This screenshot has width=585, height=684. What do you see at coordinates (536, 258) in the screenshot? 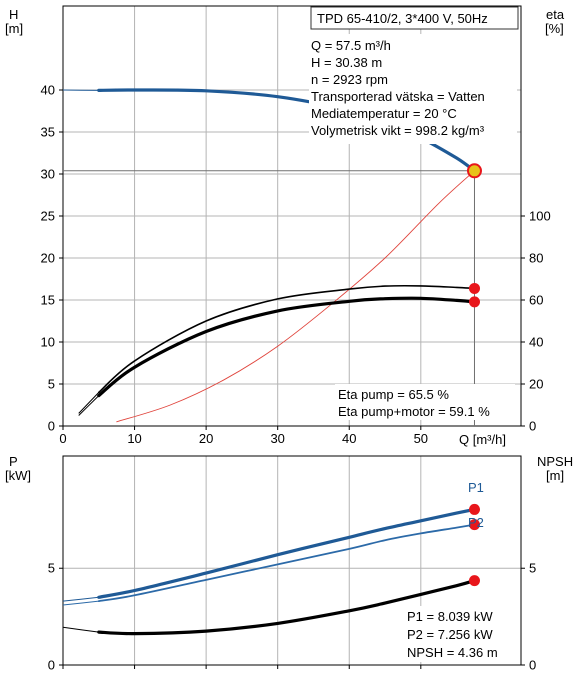
I see `top-y2-tick-label-80: 80` at bounding box center [536, 258].